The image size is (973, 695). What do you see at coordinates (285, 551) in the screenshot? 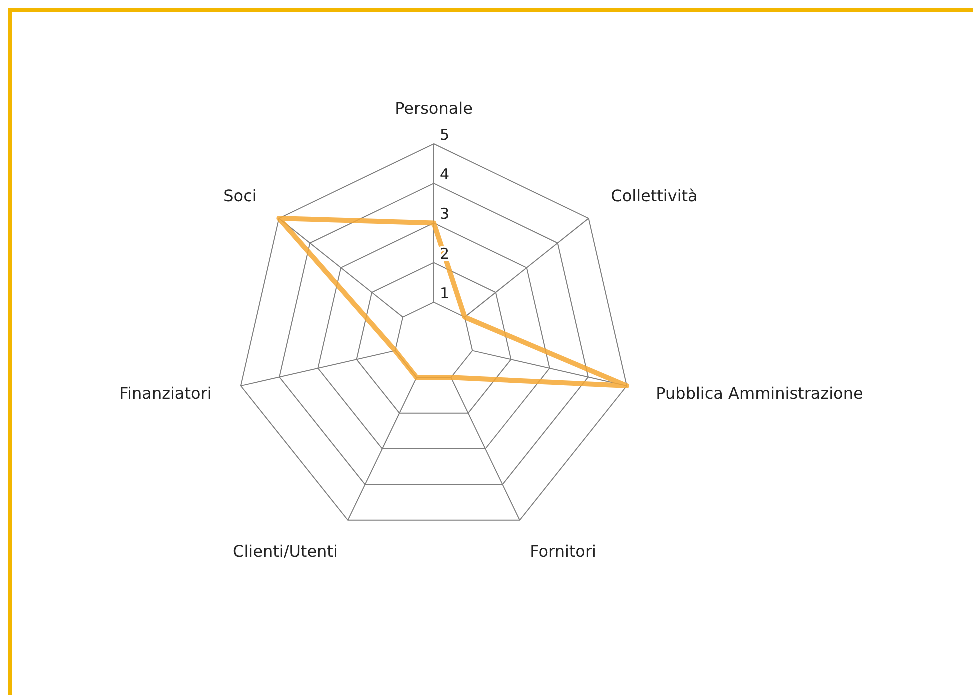
I see `spoke-label: Clienti/Utenti` at bounding box center [285, 551].